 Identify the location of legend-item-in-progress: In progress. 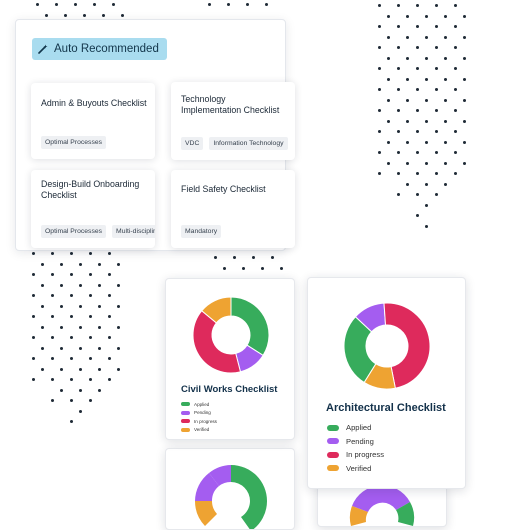
(355, 455).